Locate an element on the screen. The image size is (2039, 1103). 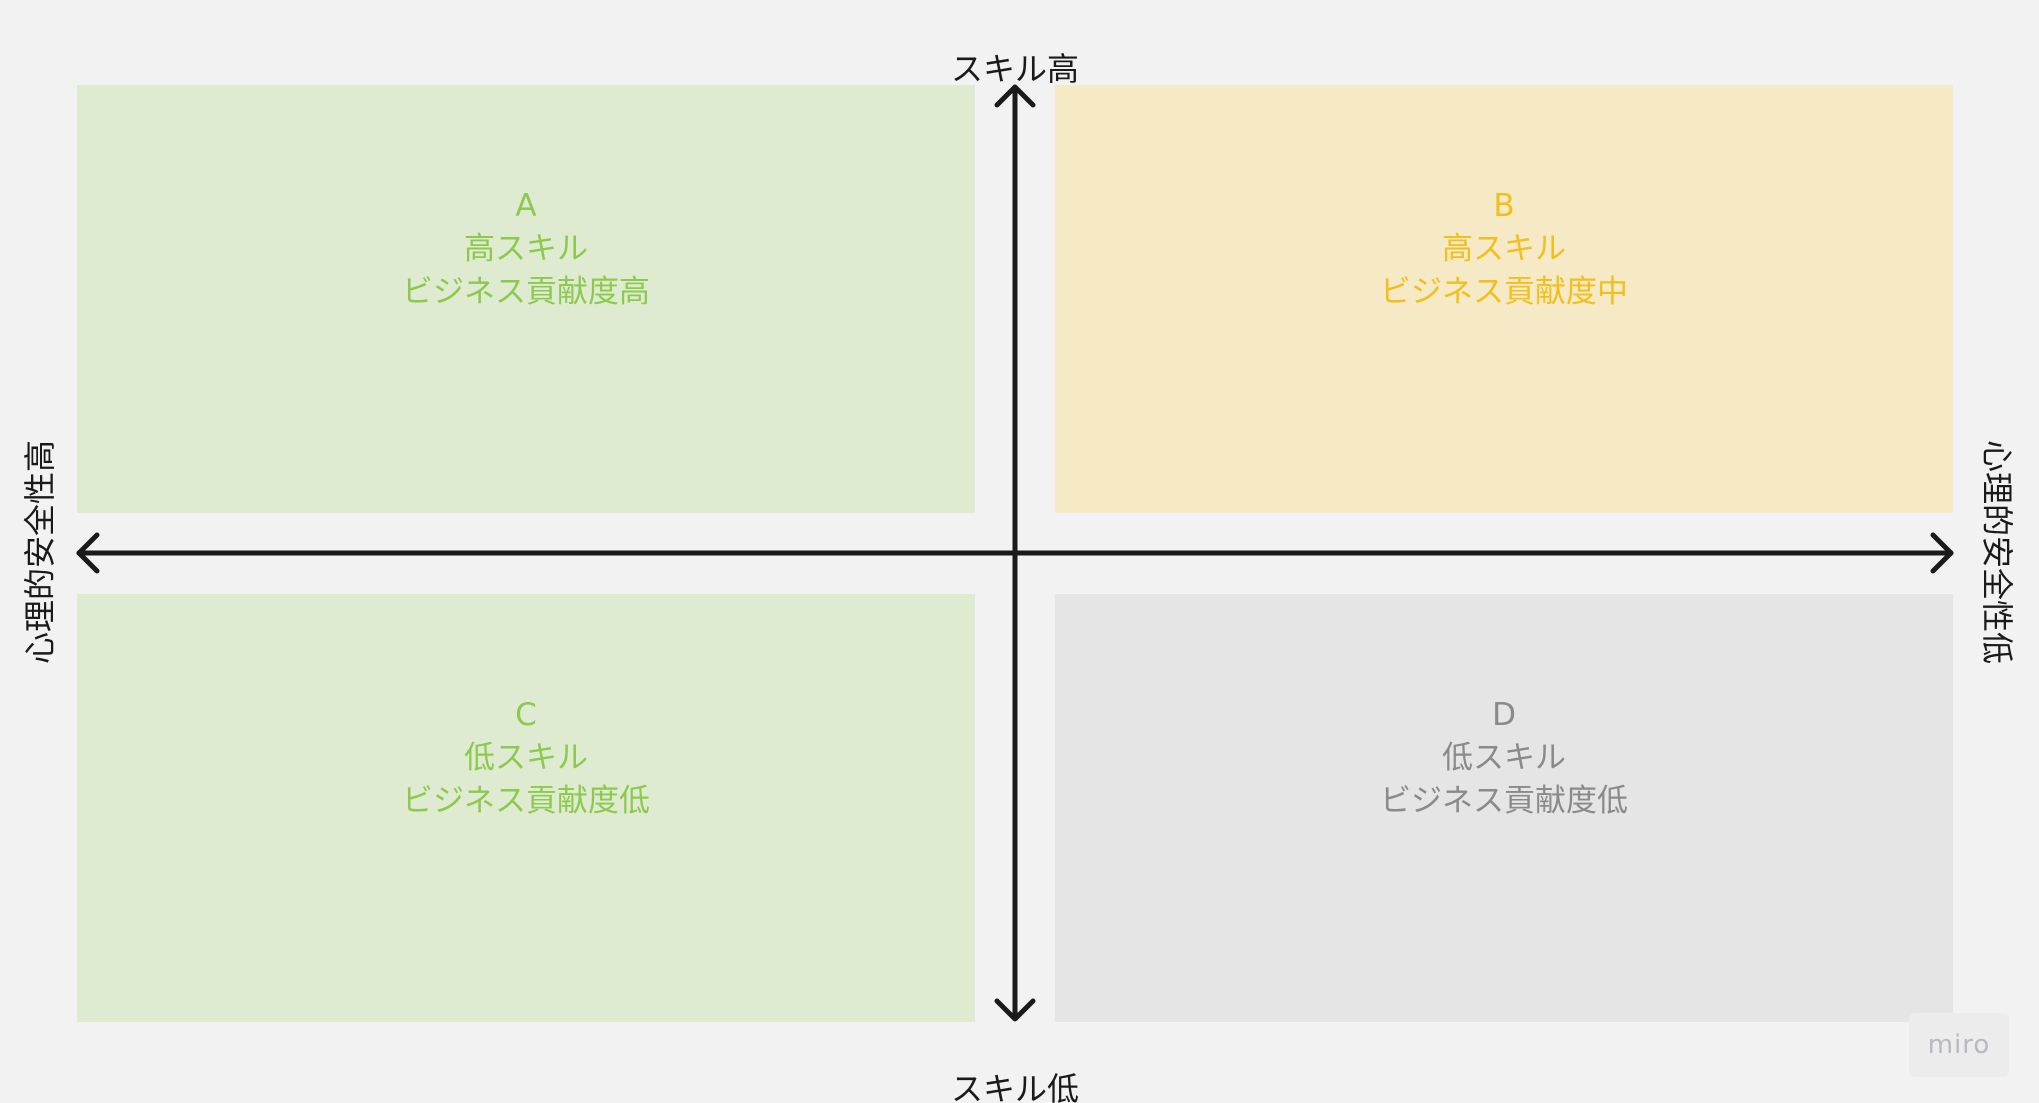
quadrant-d-text: D 低スキル ビジネス貢献度低 is located at coordinates (1504, 758).